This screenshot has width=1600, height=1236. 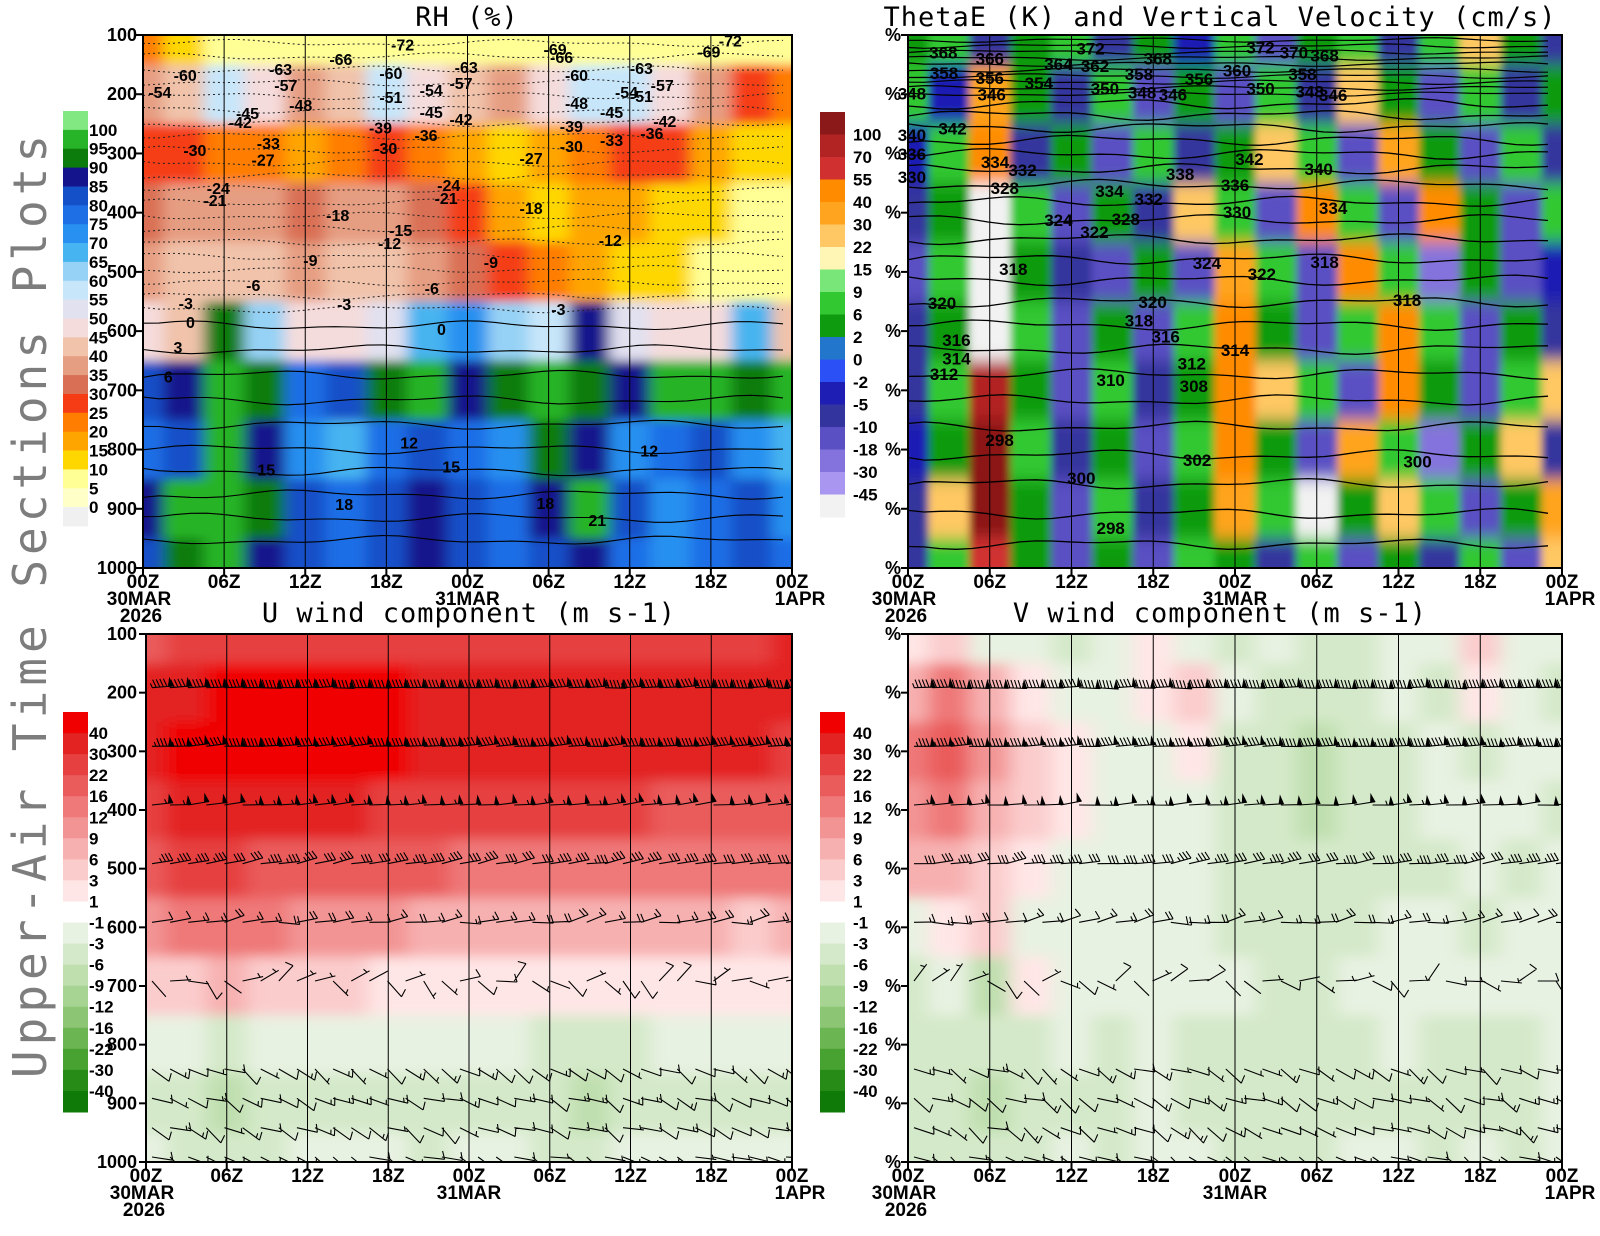 What do you see at coordinates (467, 599) in the screenshot?
I see `svg-text: 31MAR` at bounding box center [467, 599].